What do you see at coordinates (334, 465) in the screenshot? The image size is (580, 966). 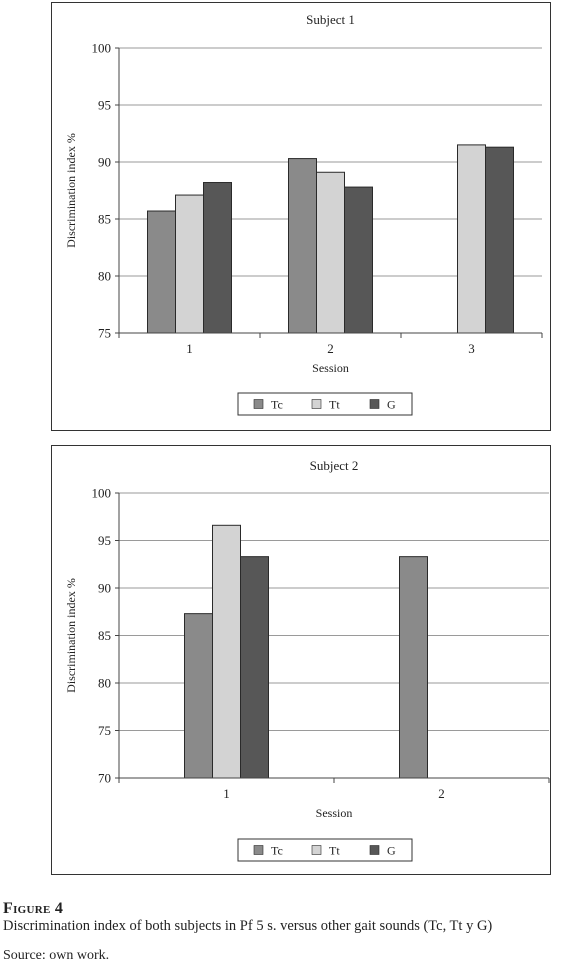 I see `chart-title: Subject 2` at bounding box center [334, 465].